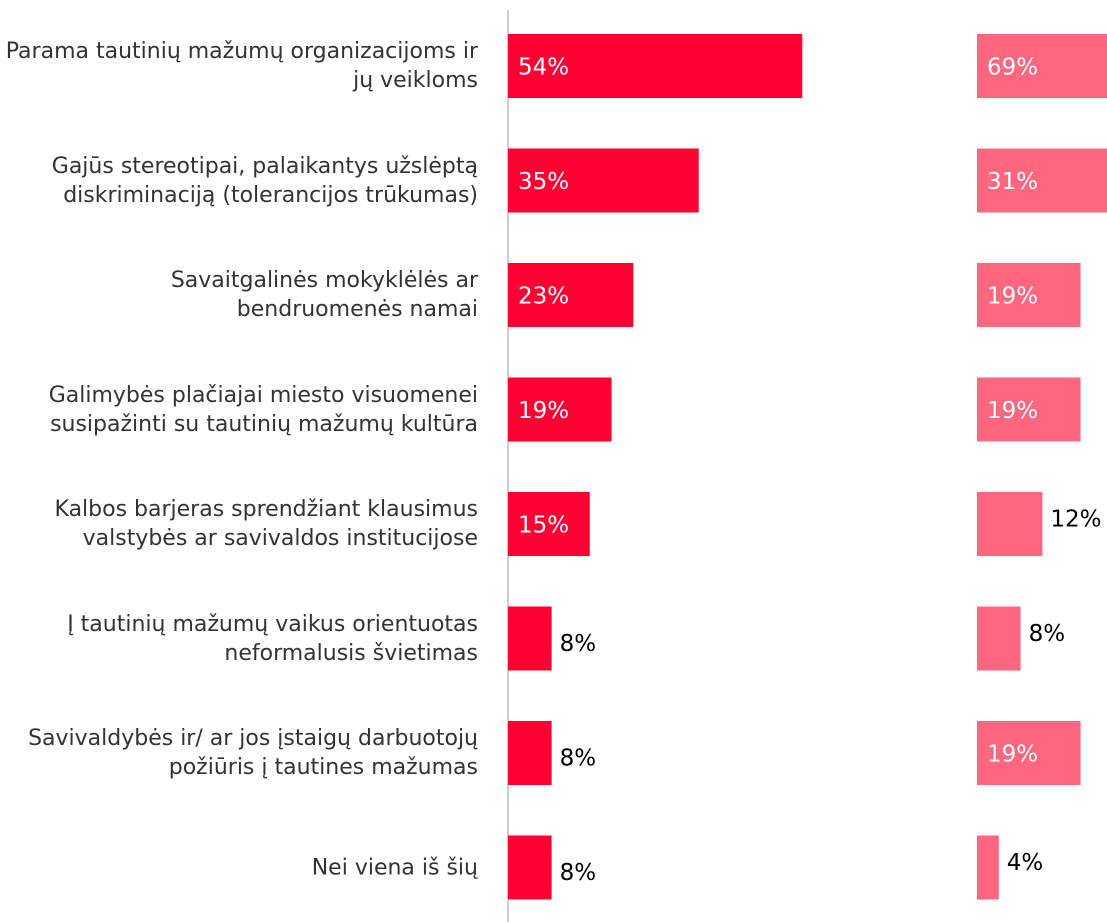  What do you see at coordinates (394, 867) in the screenshot?
I see `category-label: Nei viena iš šių` at bounding box center [394, 867].